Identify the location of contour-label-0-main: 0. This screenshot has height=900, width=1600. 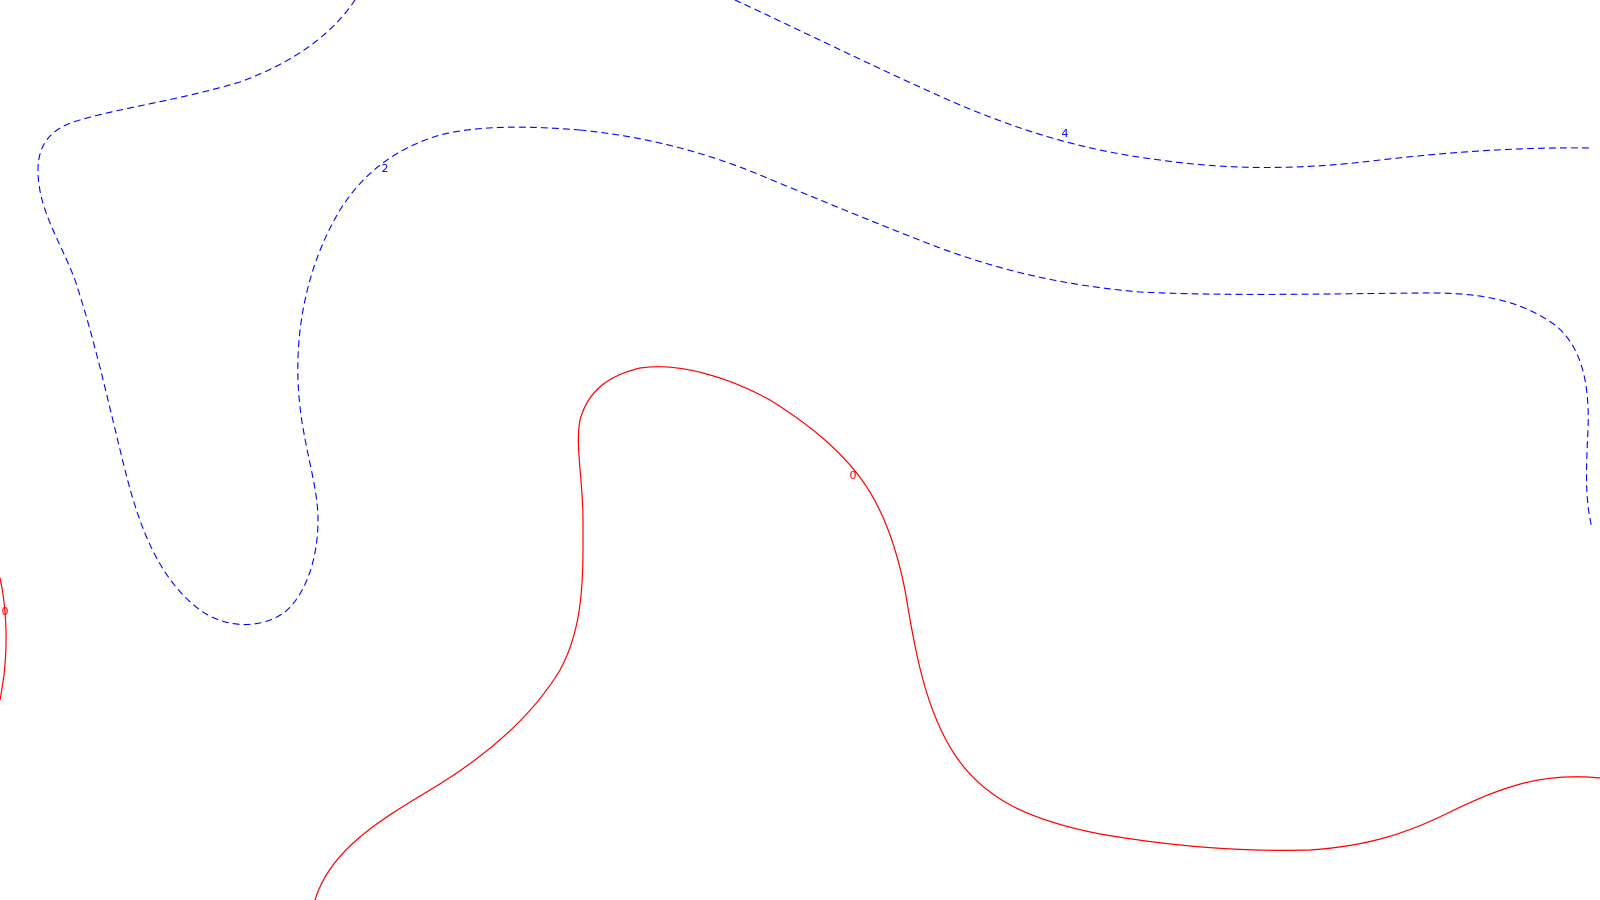
(853, 475).